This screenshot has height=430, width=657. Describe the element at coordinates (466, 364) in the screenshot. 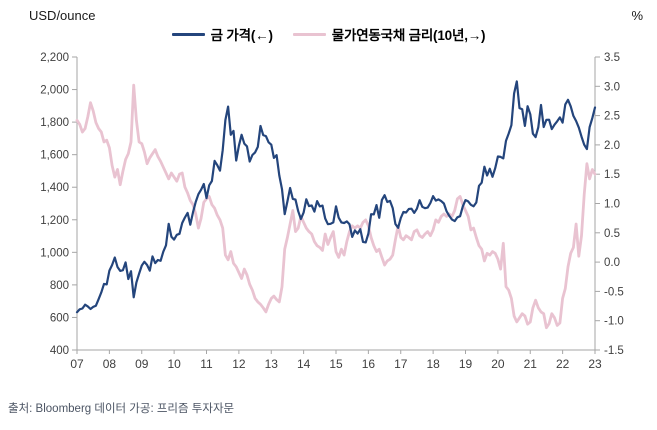

I see `x-axis-tick-label: 19` at that location.